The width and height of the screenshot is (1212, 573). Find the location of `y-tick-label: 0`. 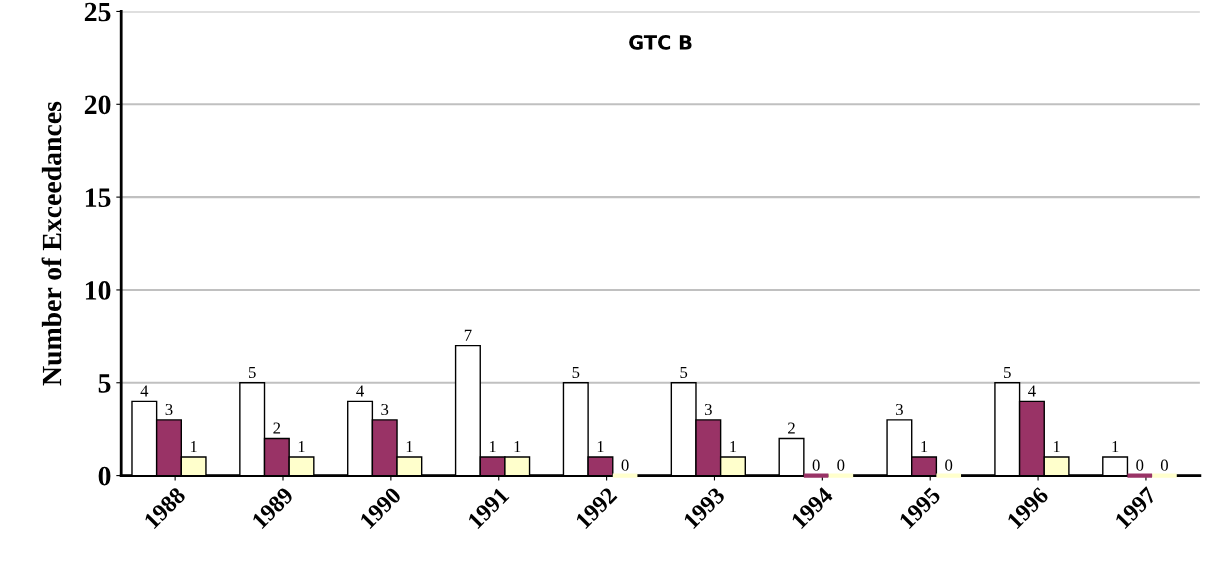

y-tick-label: 0 is located at coordinates (104, 476).